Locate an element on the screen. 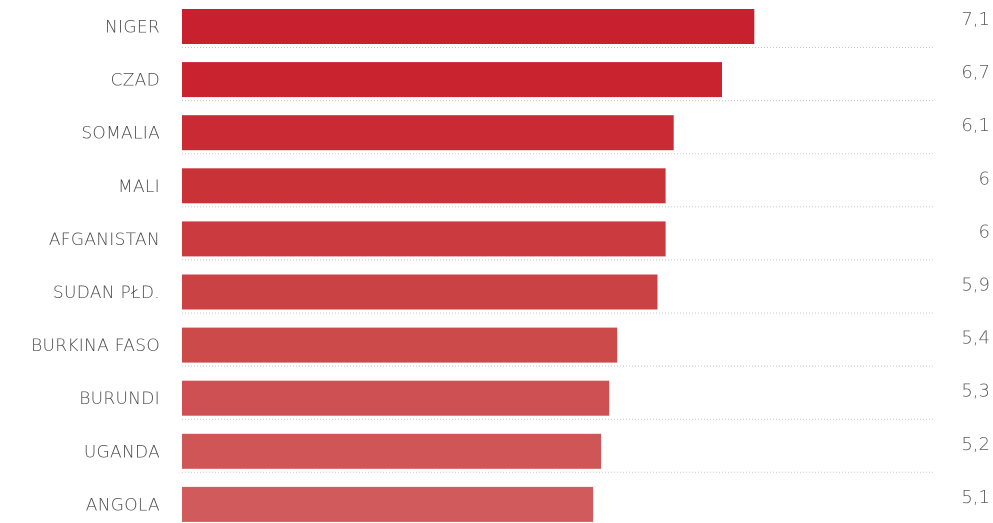 The height and width of the screenshot is (523, 993). value-label: 6,7 is located at coordinates (975, 72).